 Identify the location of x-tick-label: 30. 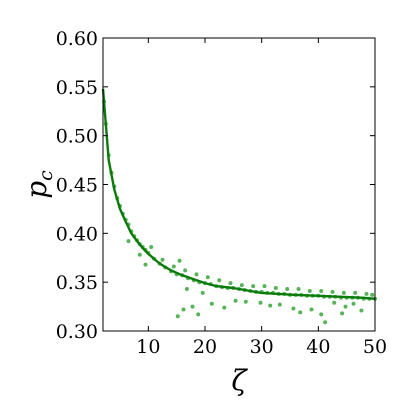
(262, 347).